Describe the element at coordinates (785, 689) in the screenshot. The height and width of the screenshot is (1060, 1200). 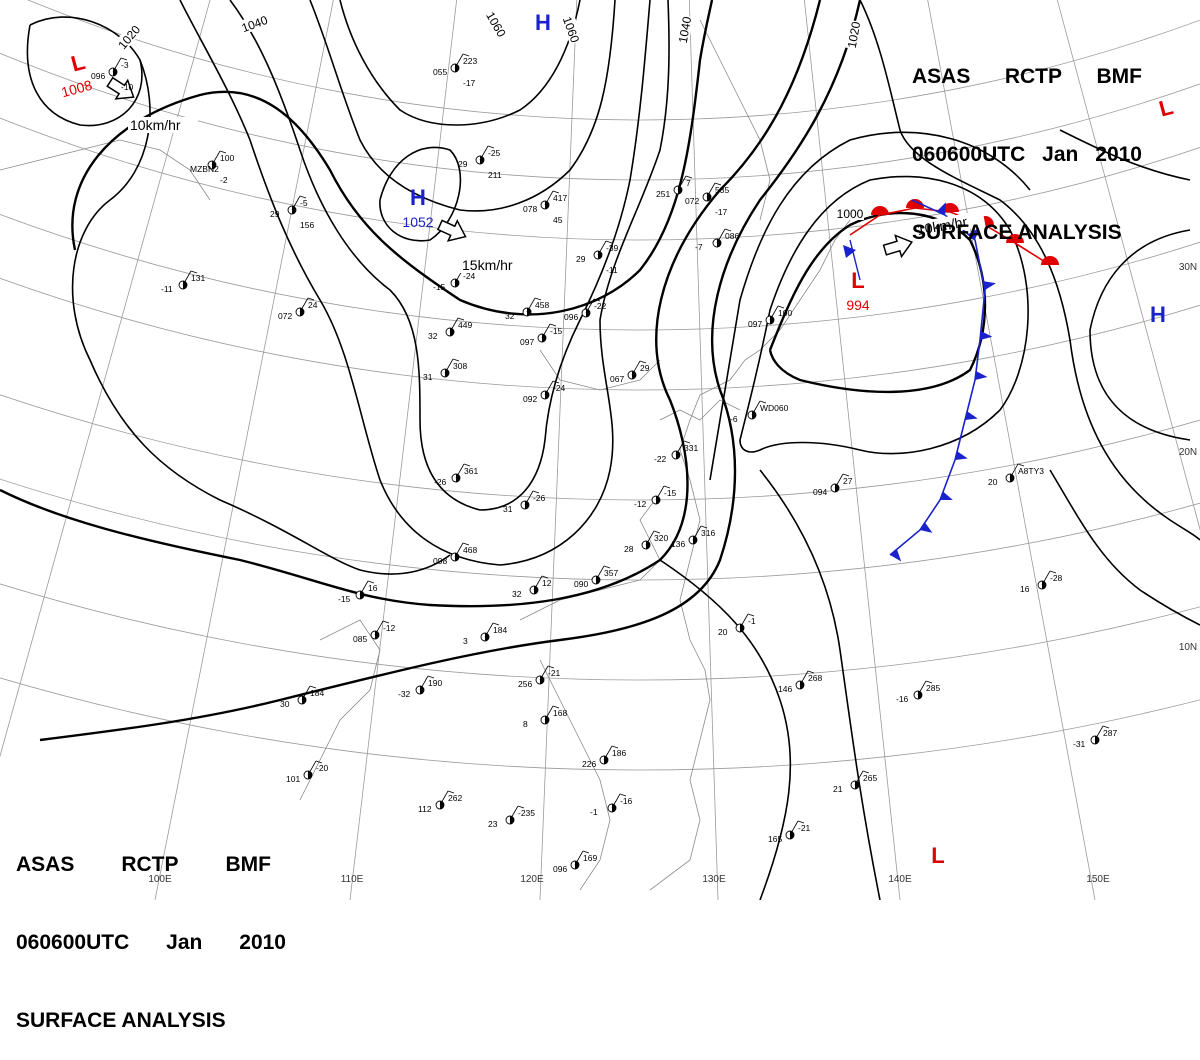
I see `station-value: 146` at that location.